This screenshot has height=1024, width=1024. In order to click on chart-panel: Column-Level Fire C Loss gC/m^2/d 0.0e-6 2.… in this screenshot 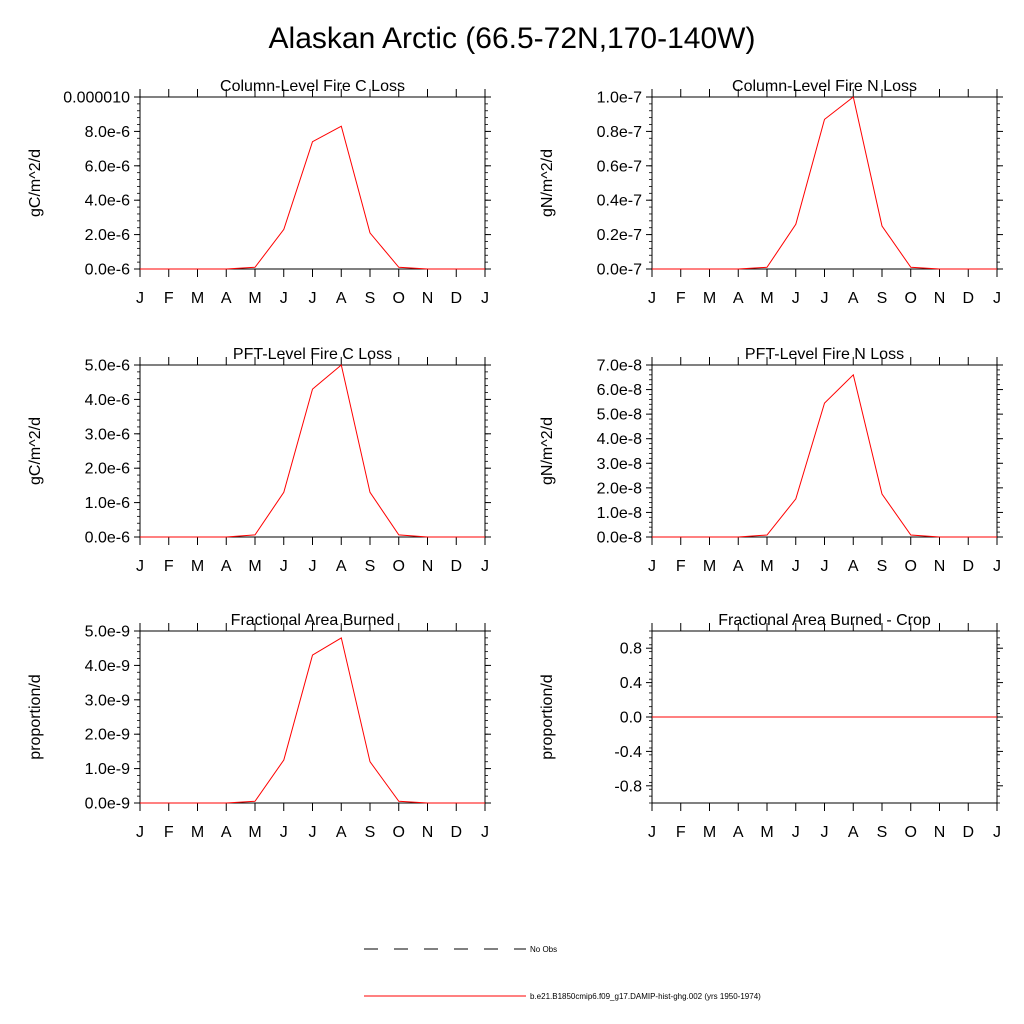, I will do `click(259, 192)`.